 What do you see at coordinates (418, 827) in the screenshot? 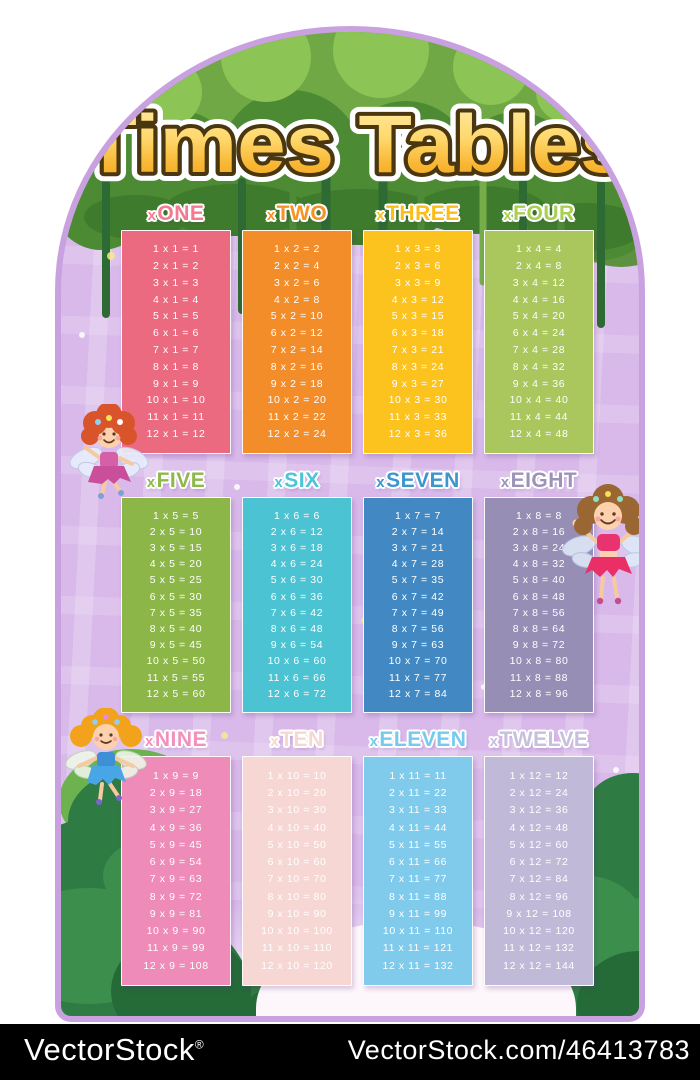
I see `equation: 4 x 11 = 44` at bounding box center [418, 827].